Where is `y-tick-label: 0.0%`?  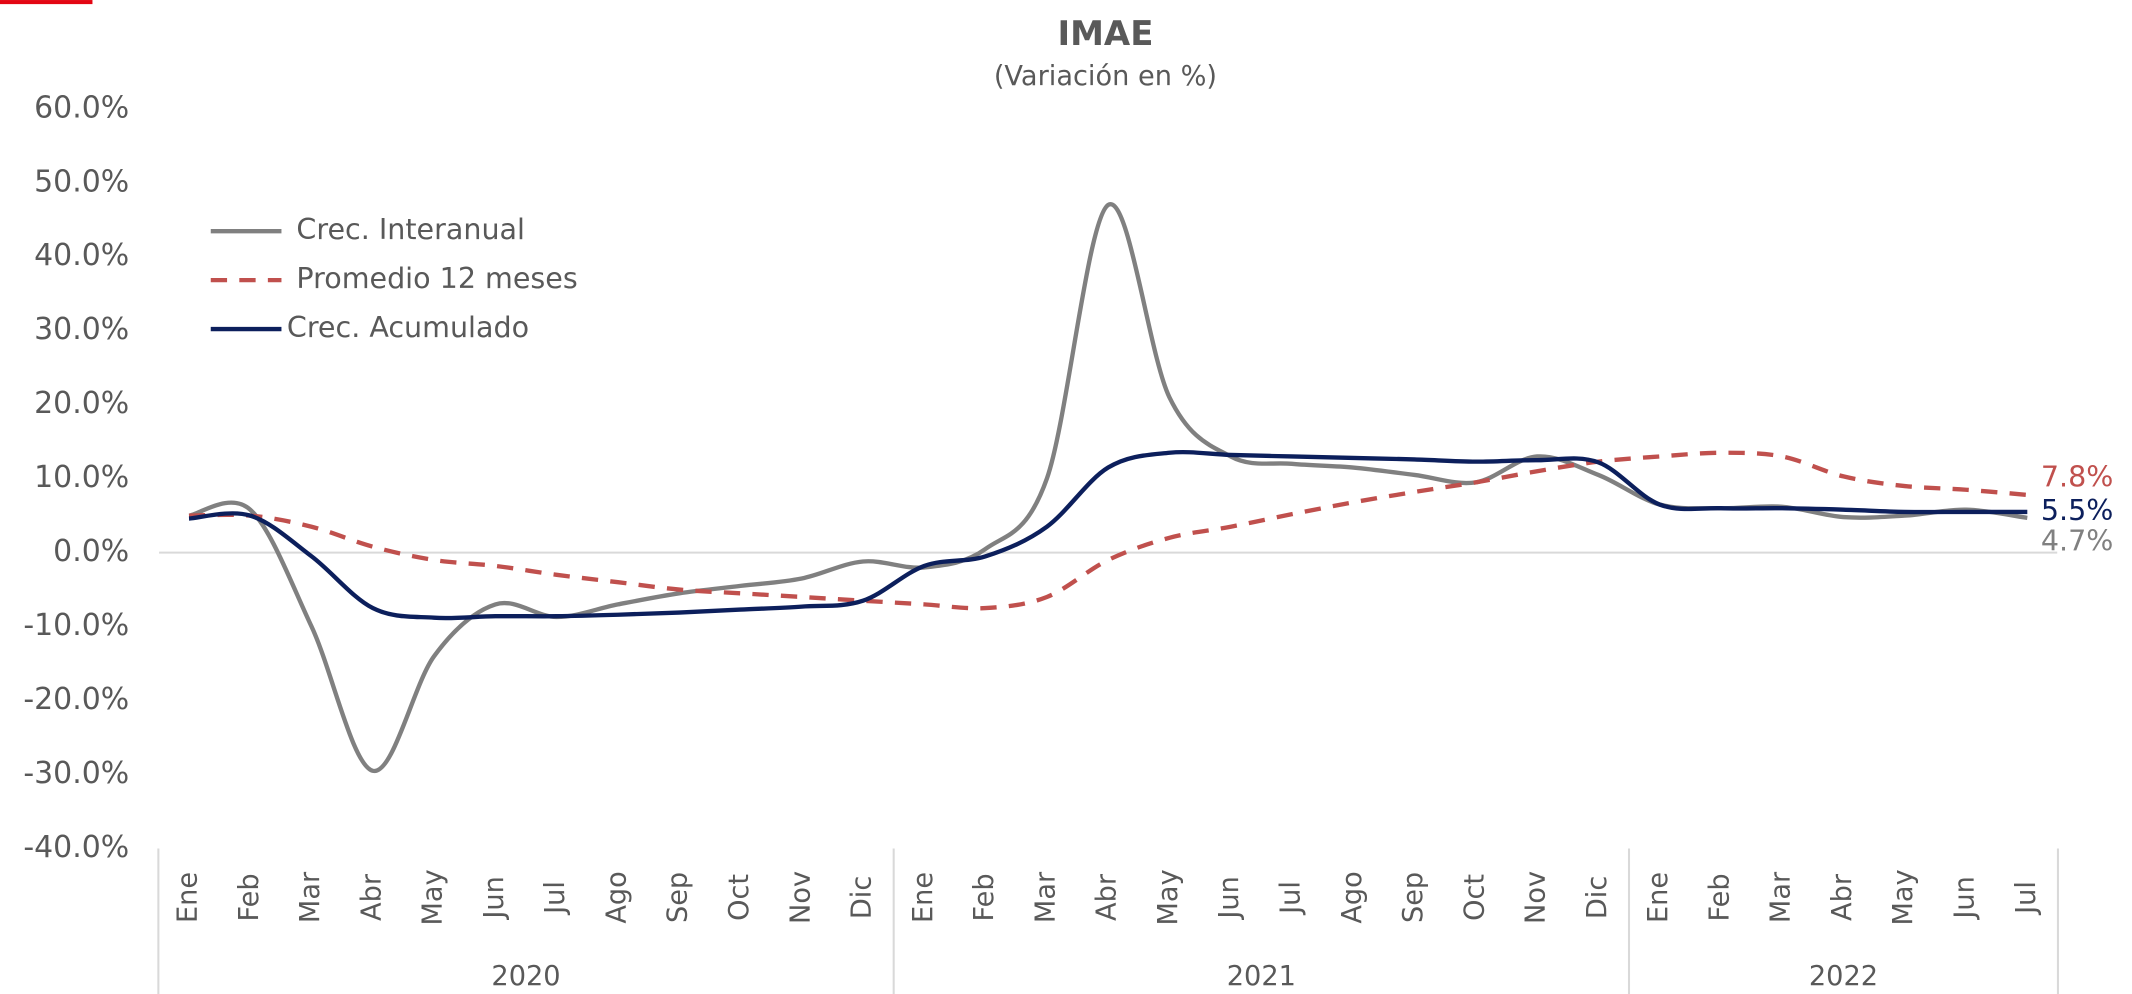 y-tick-label: 0.0% is located at coordinates (91, 551).